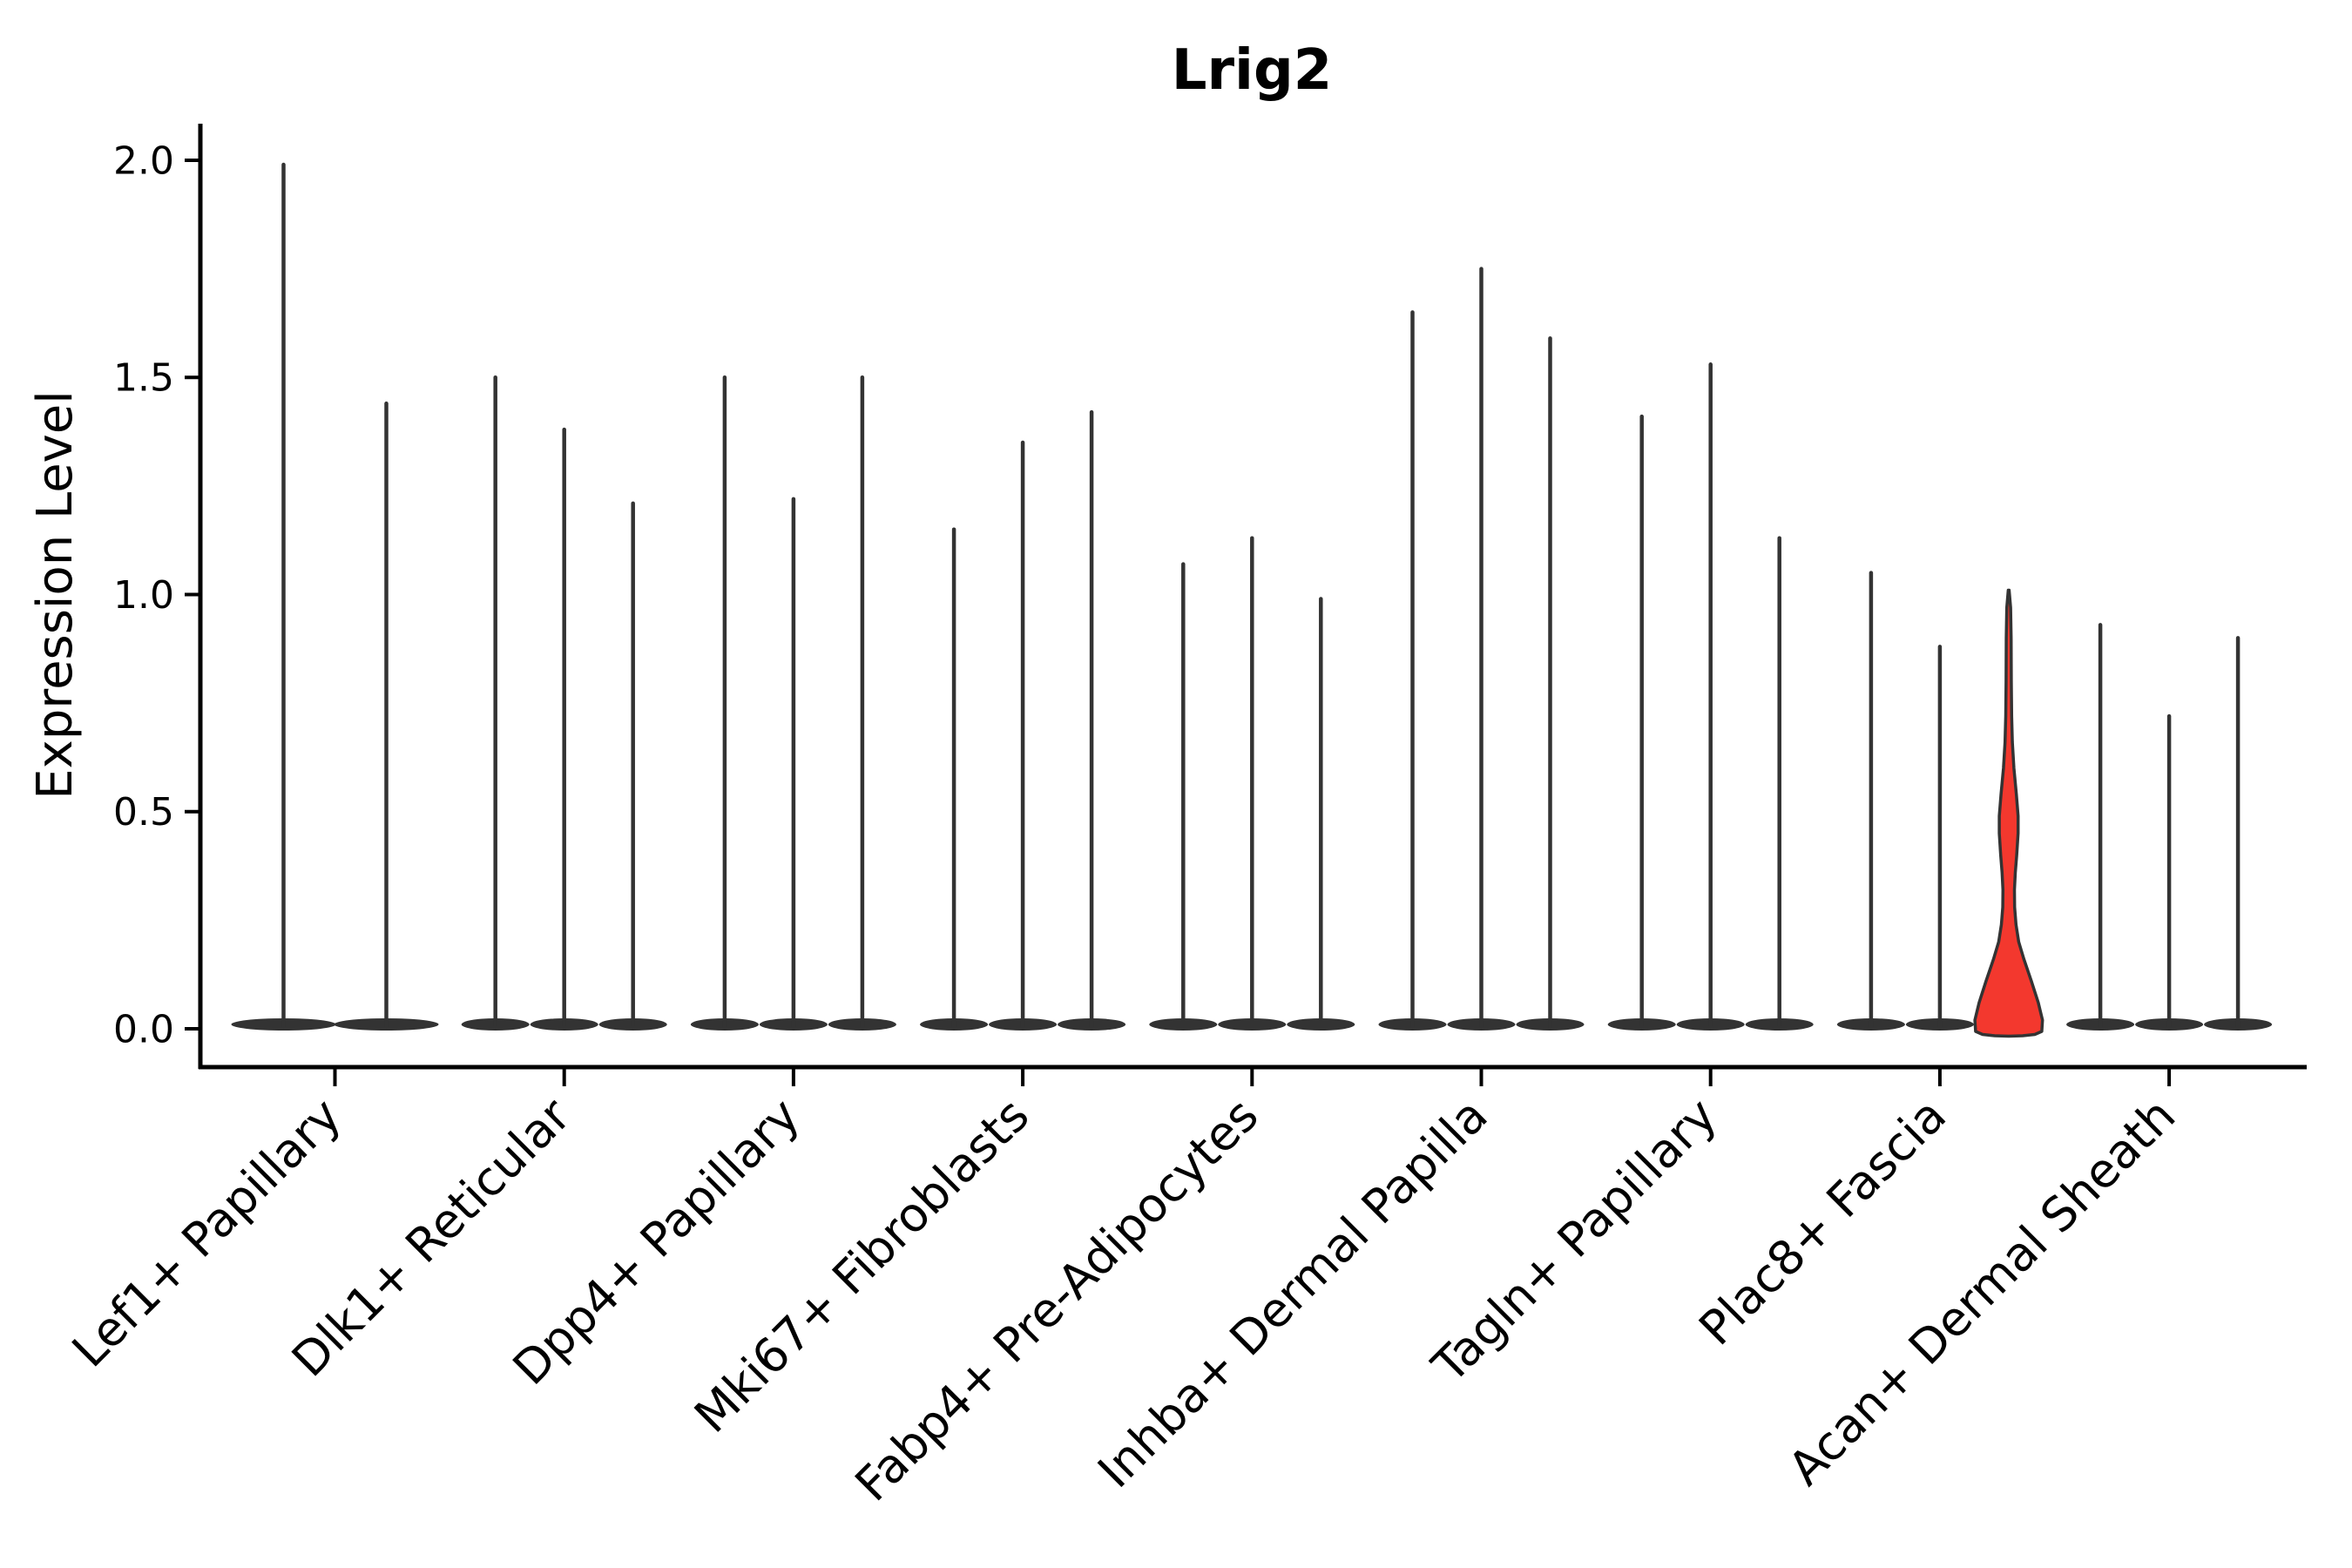 The image size is (2352, 1568). I want to click on x-tick-label: Fabp4+ Pre-Adipocytes, so click(1057, 1300).